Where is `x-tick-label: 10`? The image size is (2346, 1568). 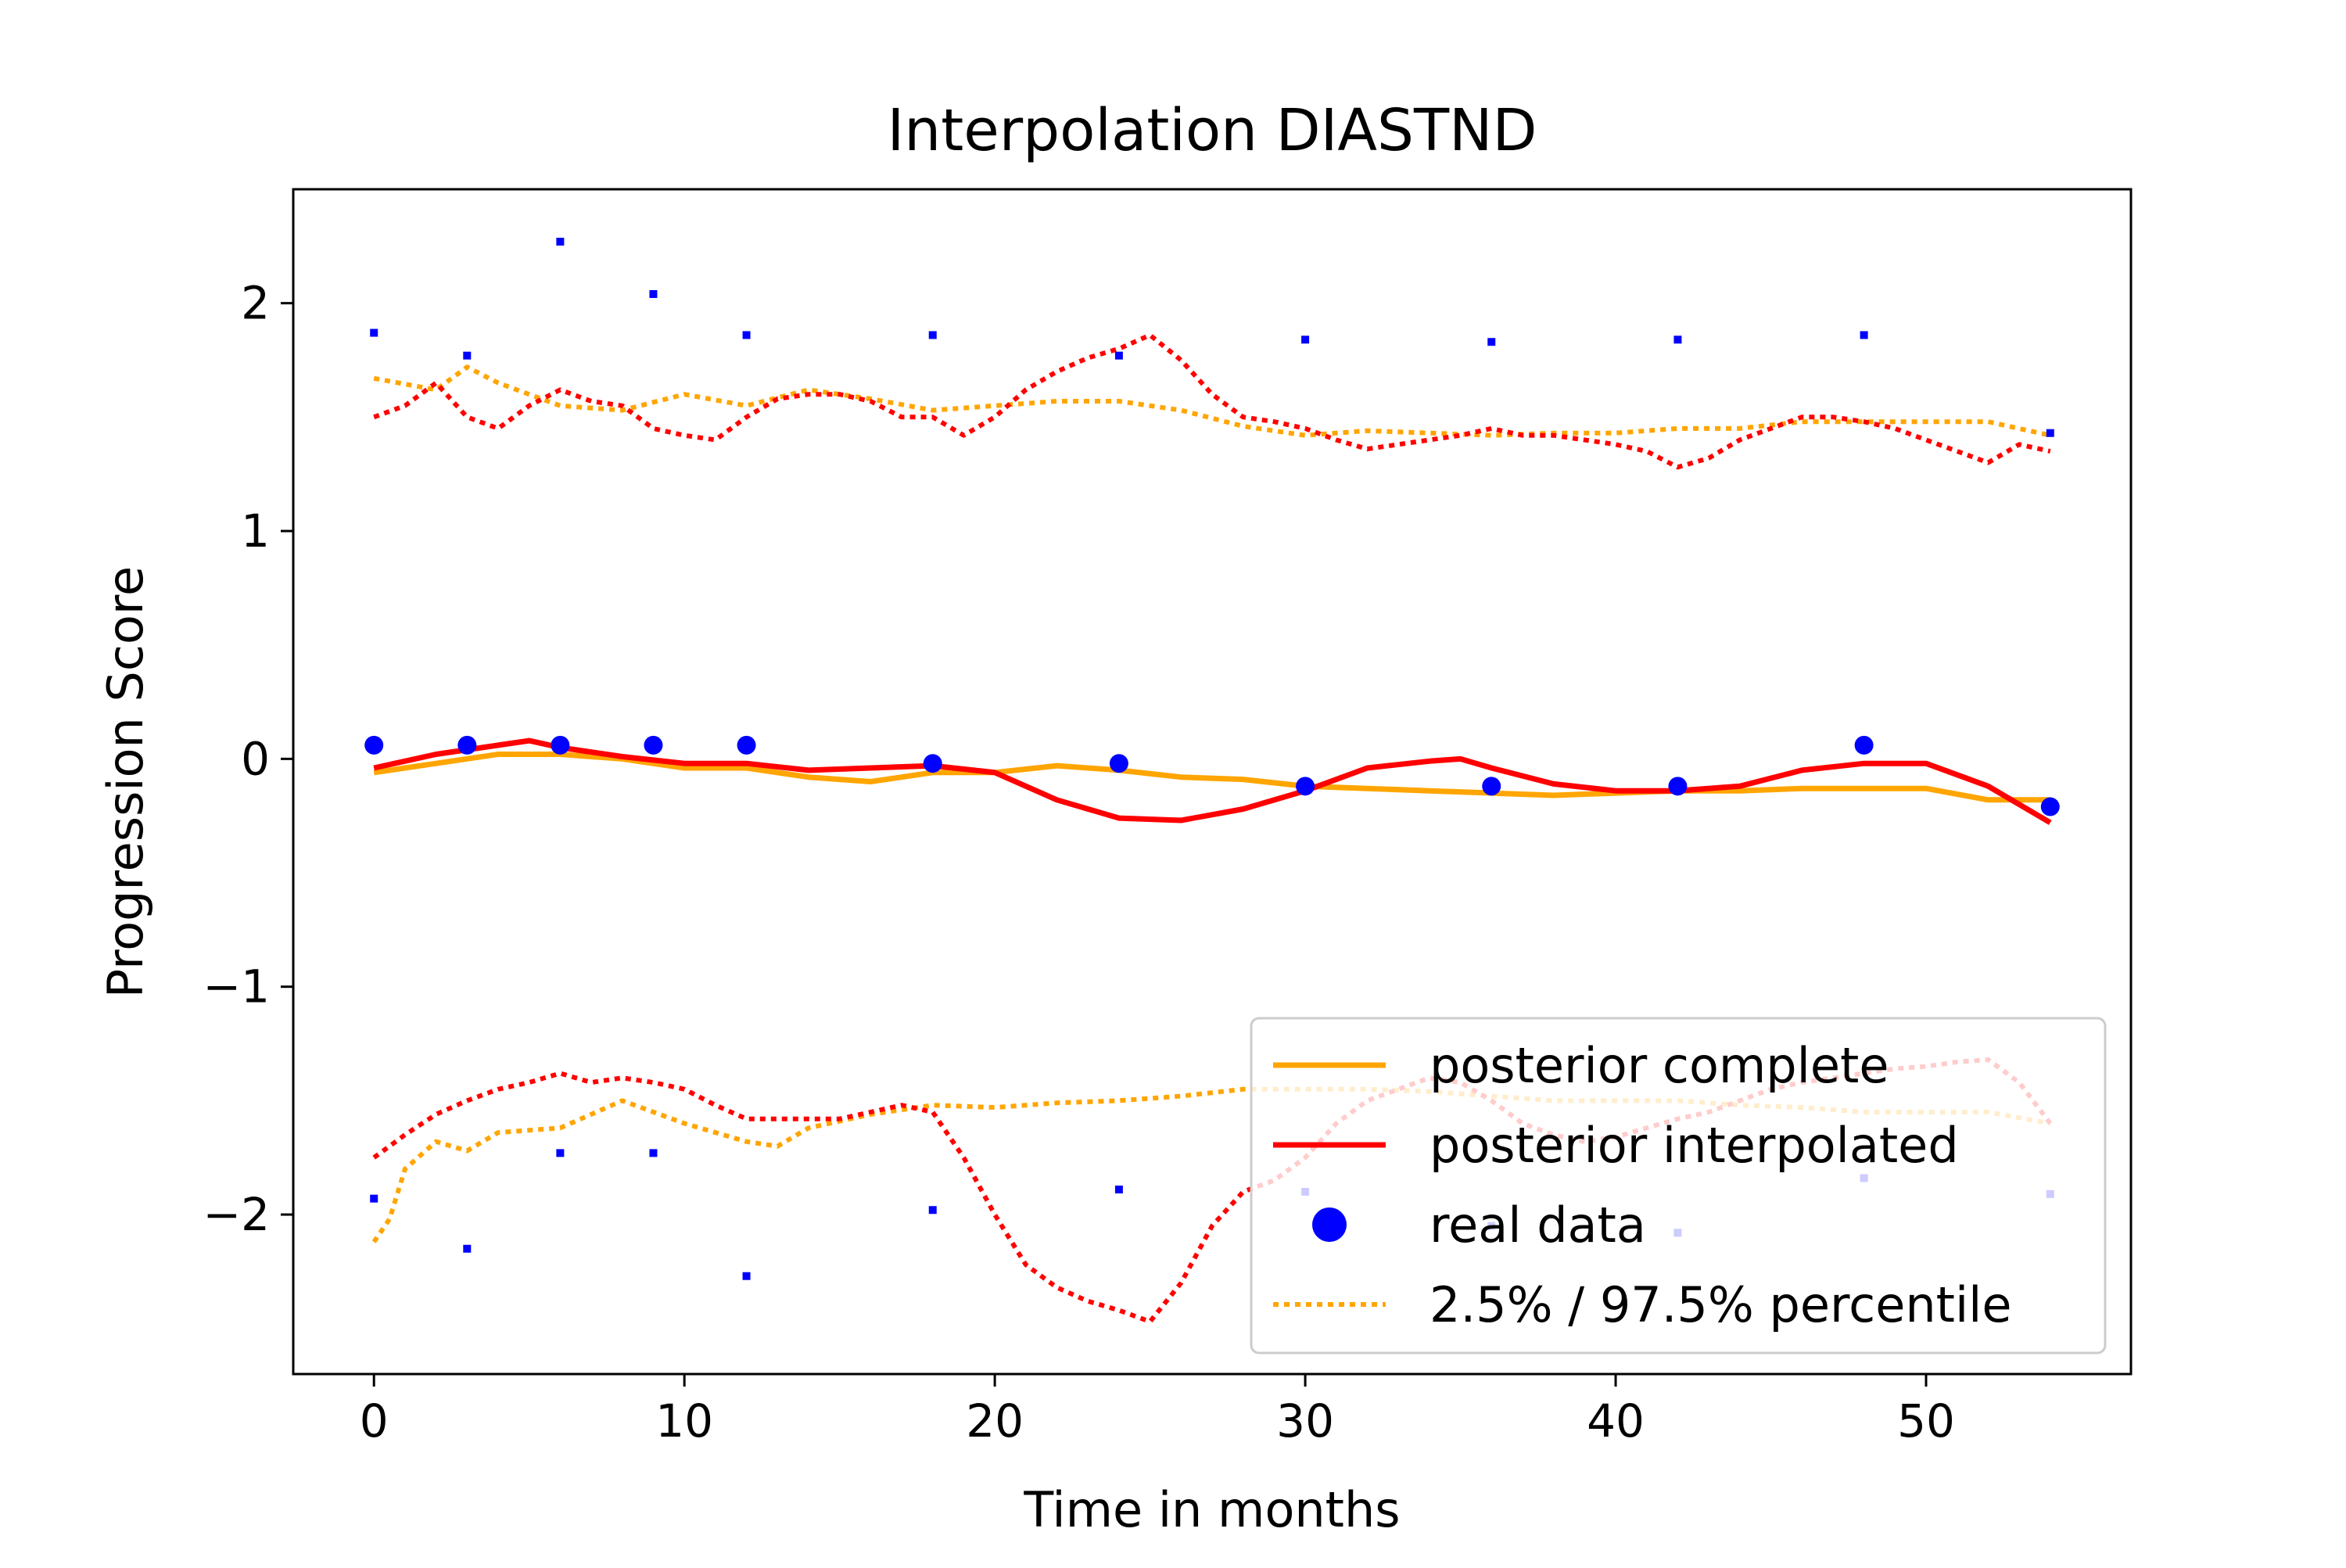 x-tick-label: 10 is located at coordinates (684, 1421).